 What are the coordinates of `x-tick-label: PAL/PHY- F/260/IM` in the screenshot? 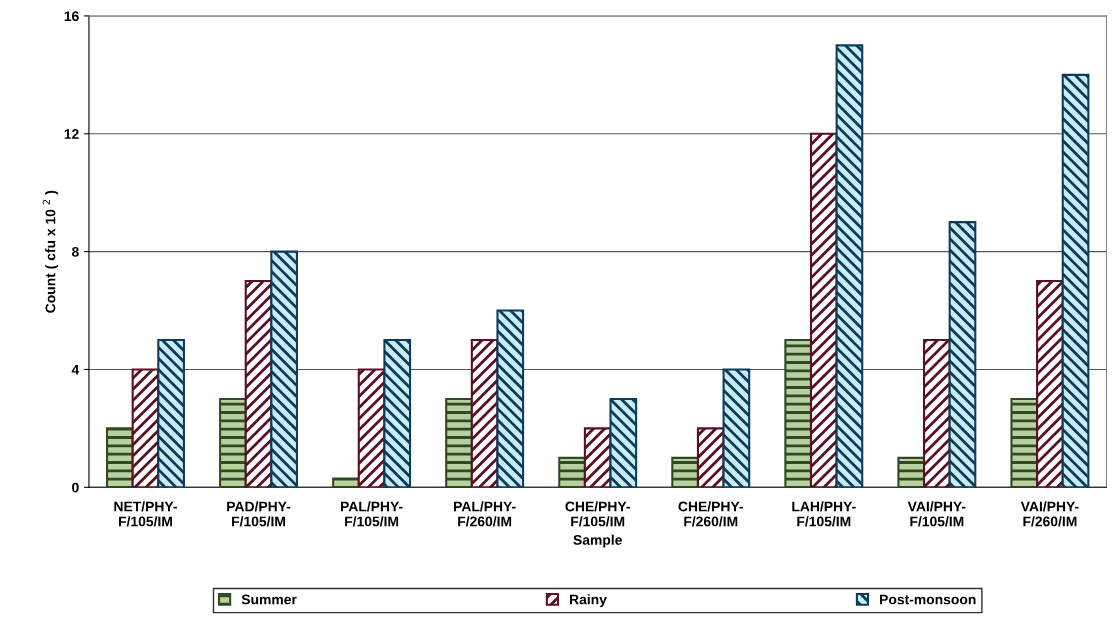 It's located at (485, 514).